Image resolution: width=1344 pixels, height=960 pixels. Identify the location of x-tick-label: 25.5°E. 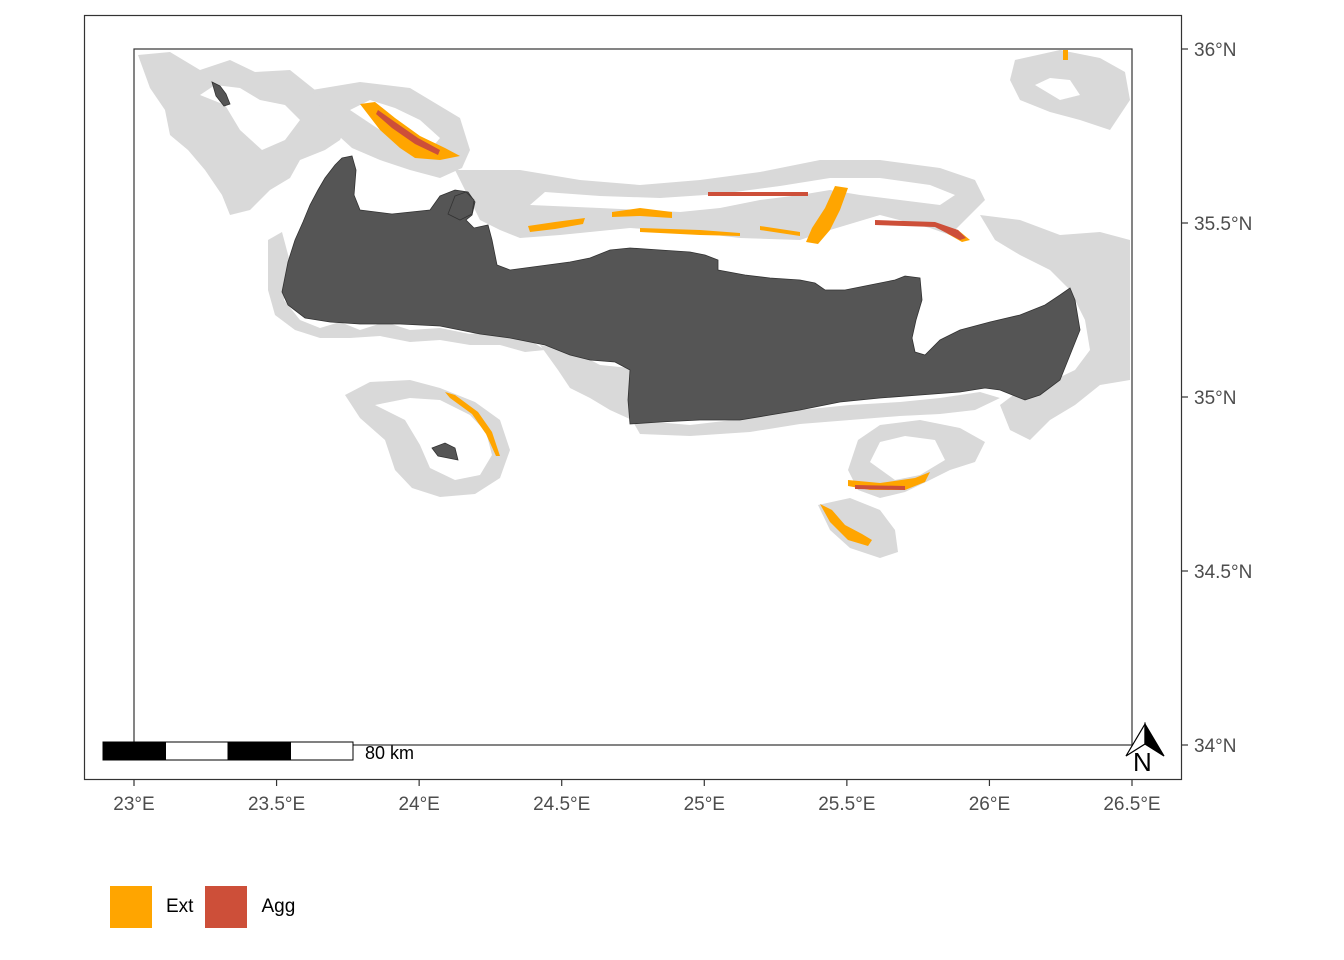
(846, 804).